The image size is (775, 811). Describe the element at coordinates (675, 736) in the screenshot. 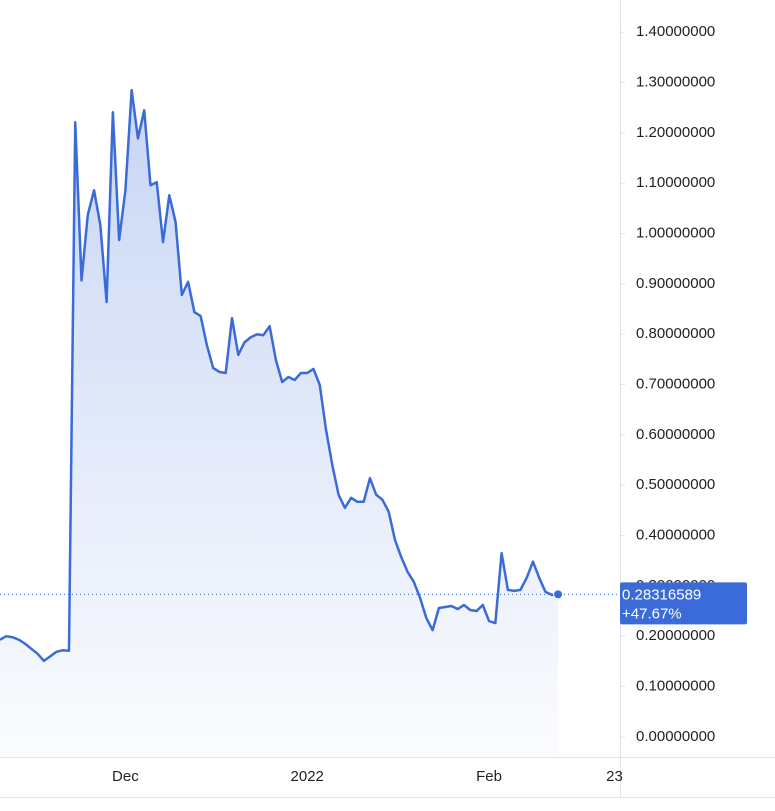

I see `y-tick-label: 0.00000000` at that location.